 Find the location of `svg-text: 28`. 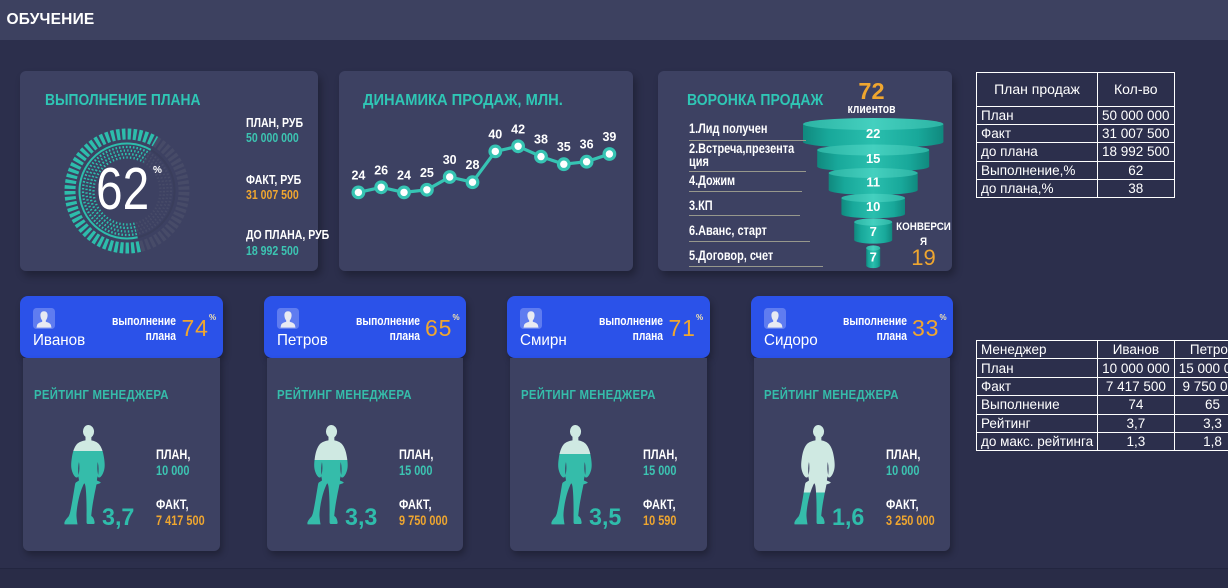

svg-text: 28 is located at coordinates (473, 165).